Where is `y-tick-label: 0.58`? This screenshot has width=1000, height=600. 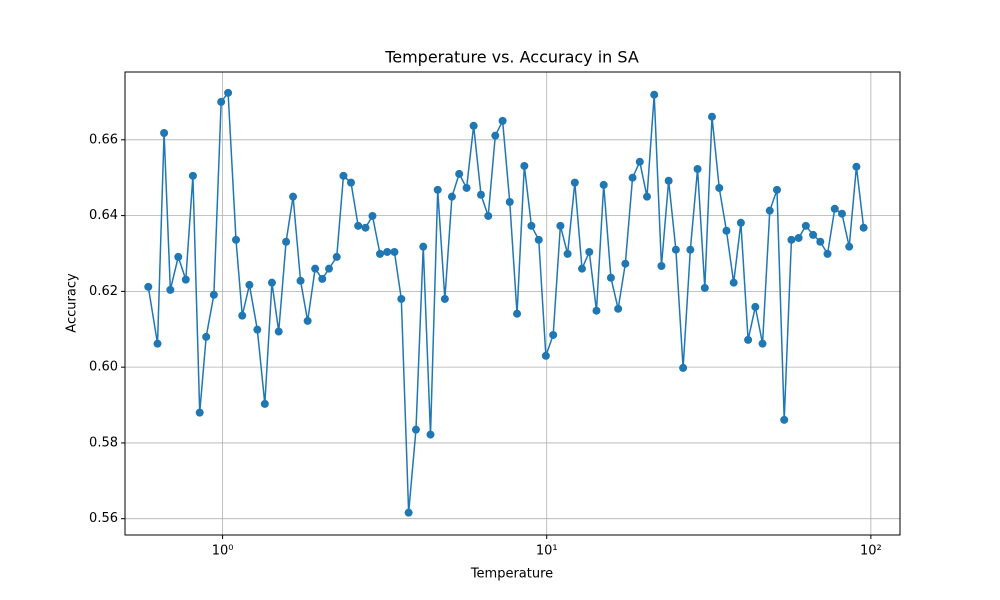 y-tick-label: 0.58 is located at coordinates (103, 442).